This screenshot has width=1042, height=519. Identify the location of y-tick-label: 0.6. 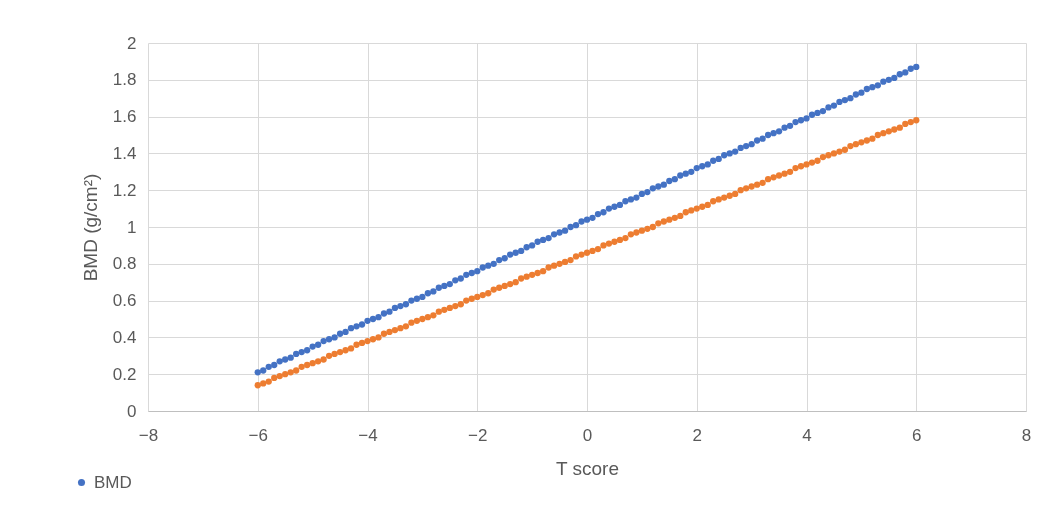
(124, 301).